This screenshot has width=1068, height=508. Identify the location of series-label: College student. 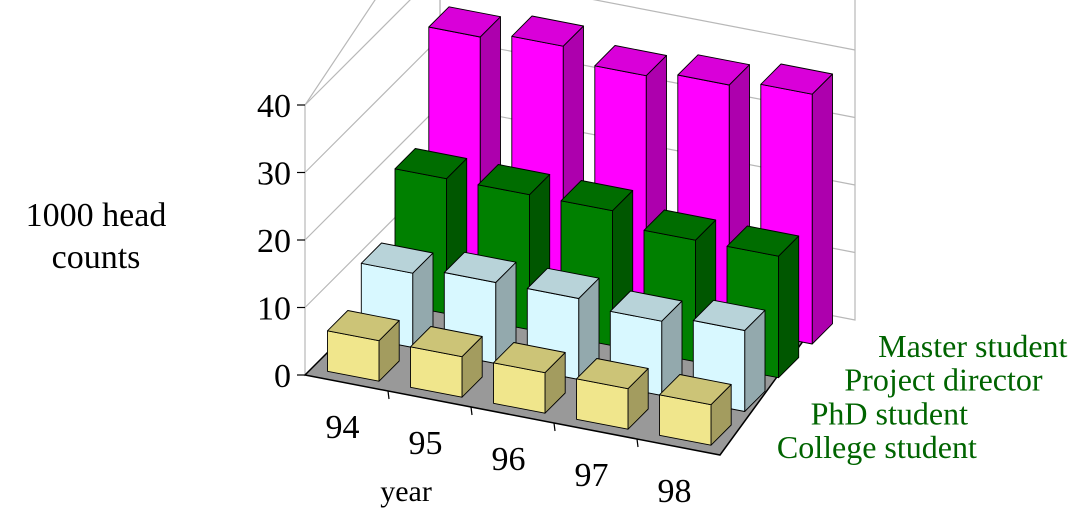
(877, 447).